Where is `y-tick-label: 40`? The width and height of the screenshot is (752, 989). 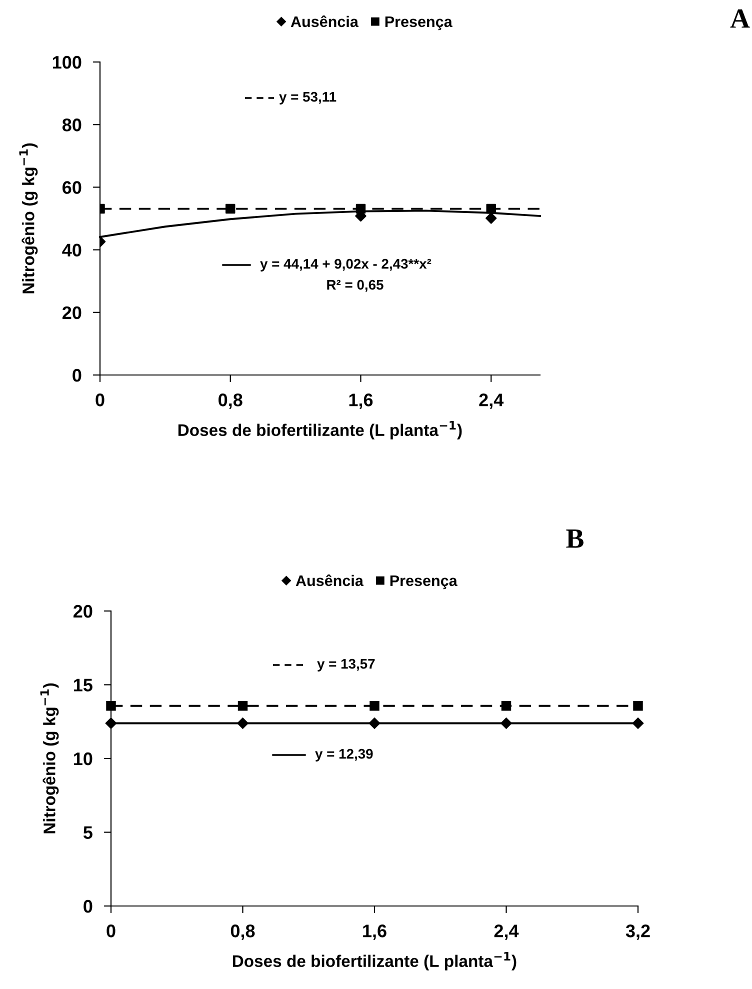
y-tick-label: 40 is located at coordinates (72, 250).